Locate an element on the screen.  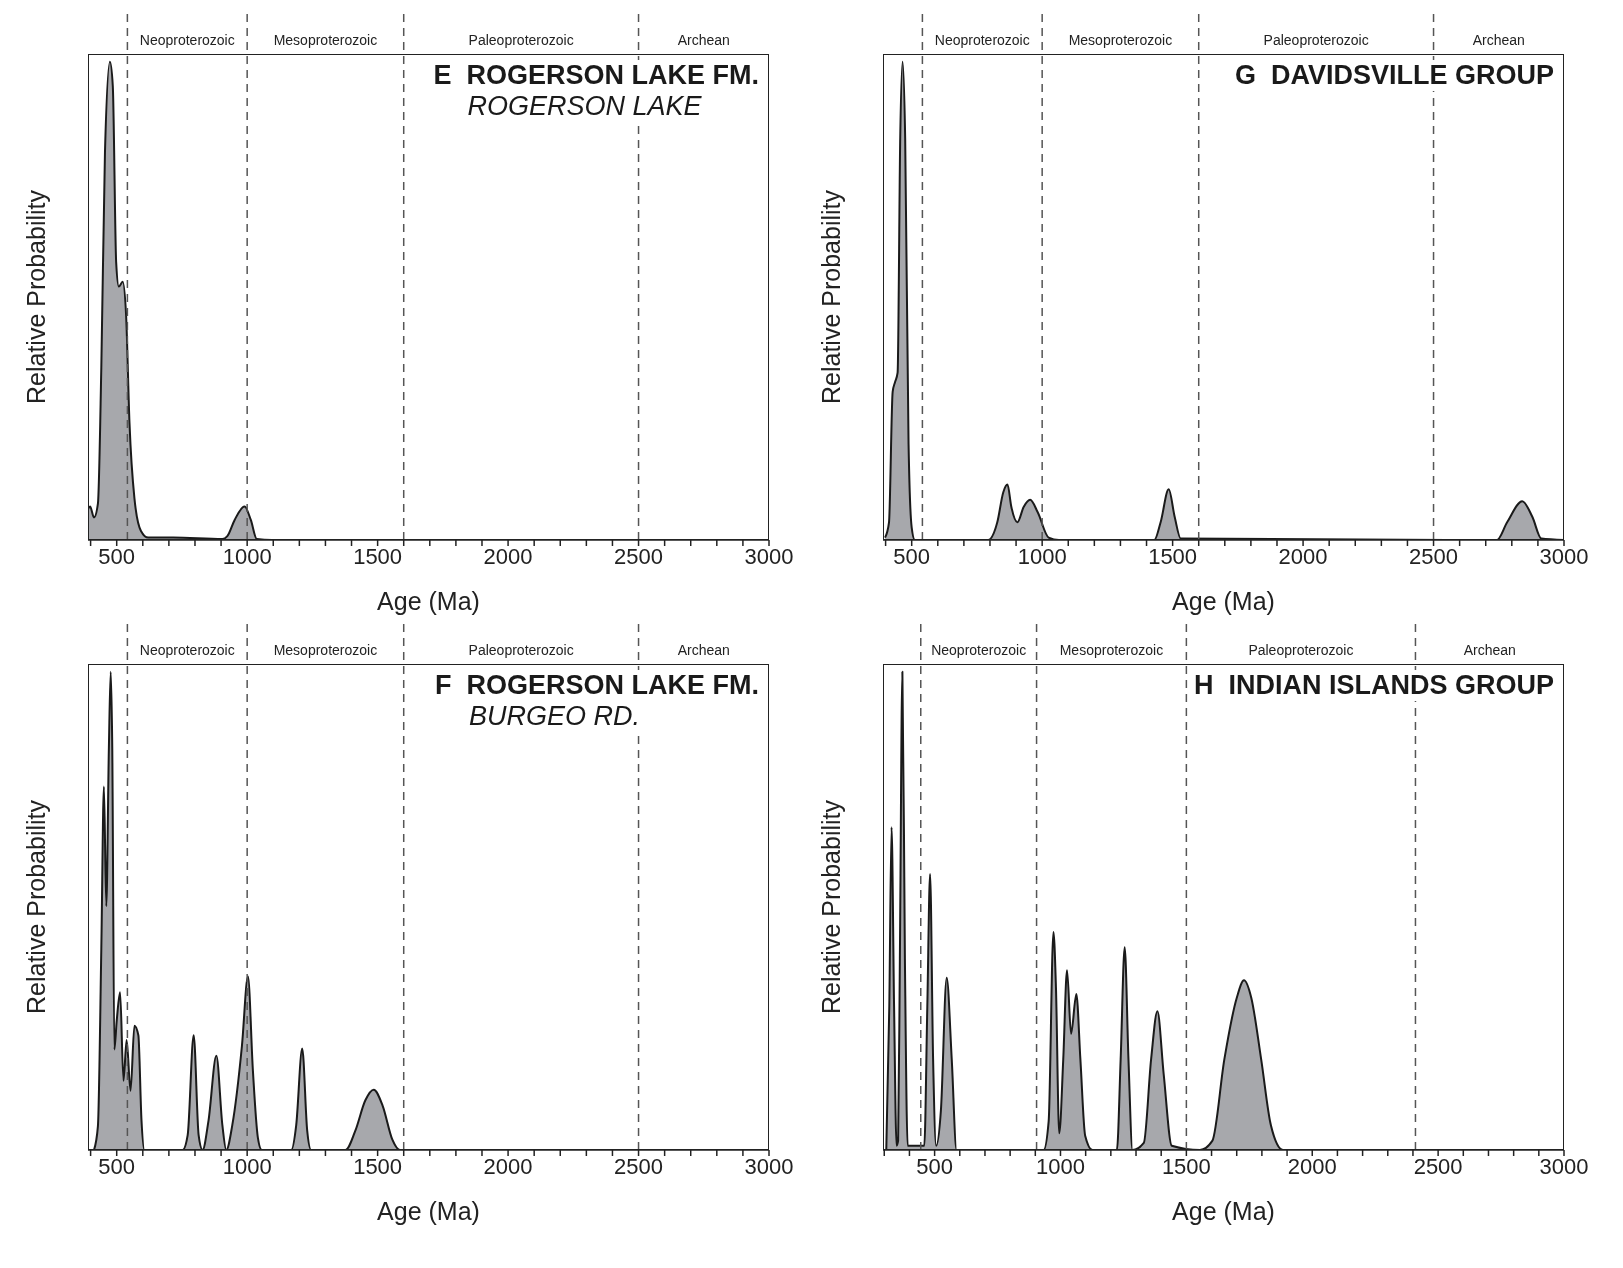
chart-title: F ROGERSON LAKE FM. is located at coordinates (597, 685).